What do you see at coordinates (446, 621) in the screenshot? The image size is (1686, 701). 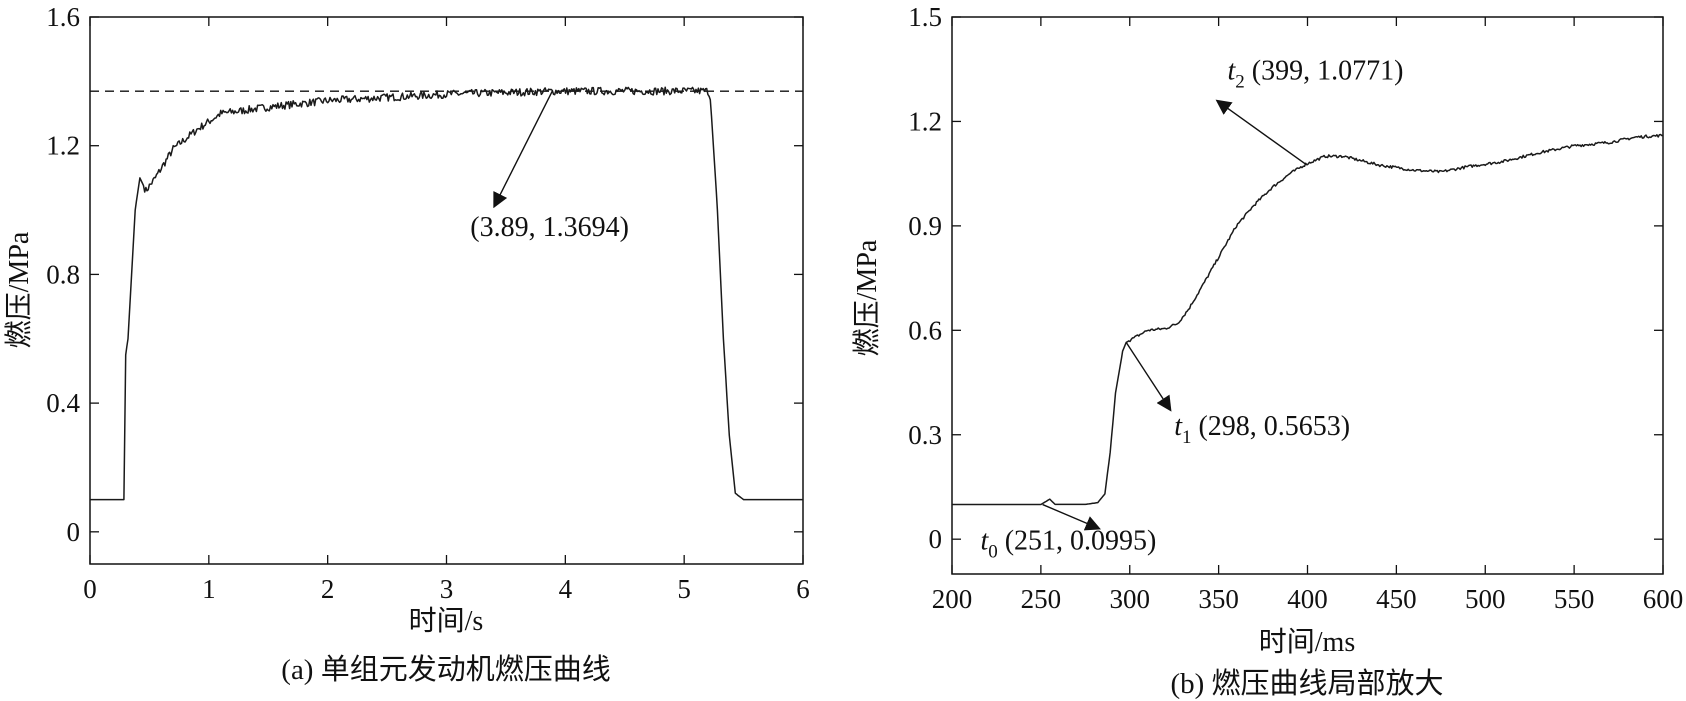 I see `panel-a-x-axis-label: 时间/s` at bounding box center [446, 621].